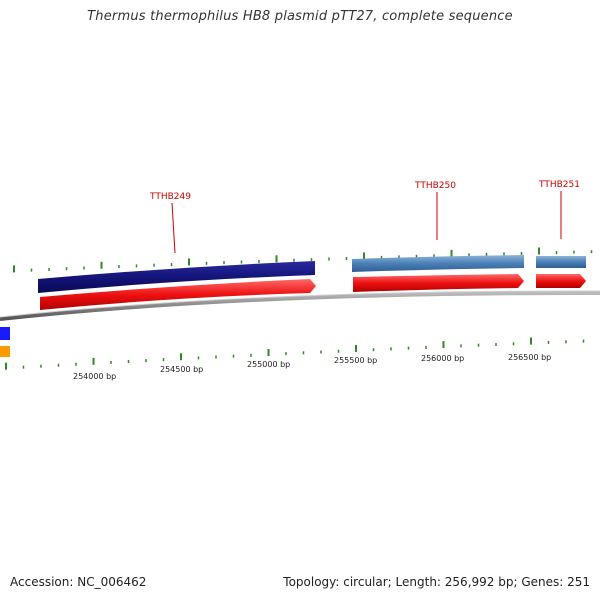 The width and height of the screenshot is (600, 600). Describe the element at coordinates (529, 357) in the screenshot. I see `position-label-256500: 256500 bp` at that location.